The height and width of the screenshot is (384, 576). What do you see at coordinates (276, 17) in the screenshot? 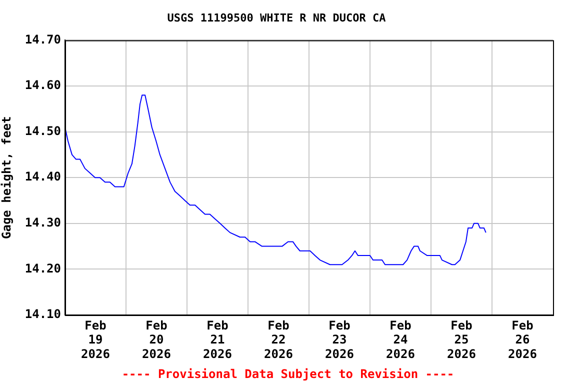
I see `chart-title: USGS 11199500 WHITE R NR DUCOR CA` at bounding box center [276, 17].